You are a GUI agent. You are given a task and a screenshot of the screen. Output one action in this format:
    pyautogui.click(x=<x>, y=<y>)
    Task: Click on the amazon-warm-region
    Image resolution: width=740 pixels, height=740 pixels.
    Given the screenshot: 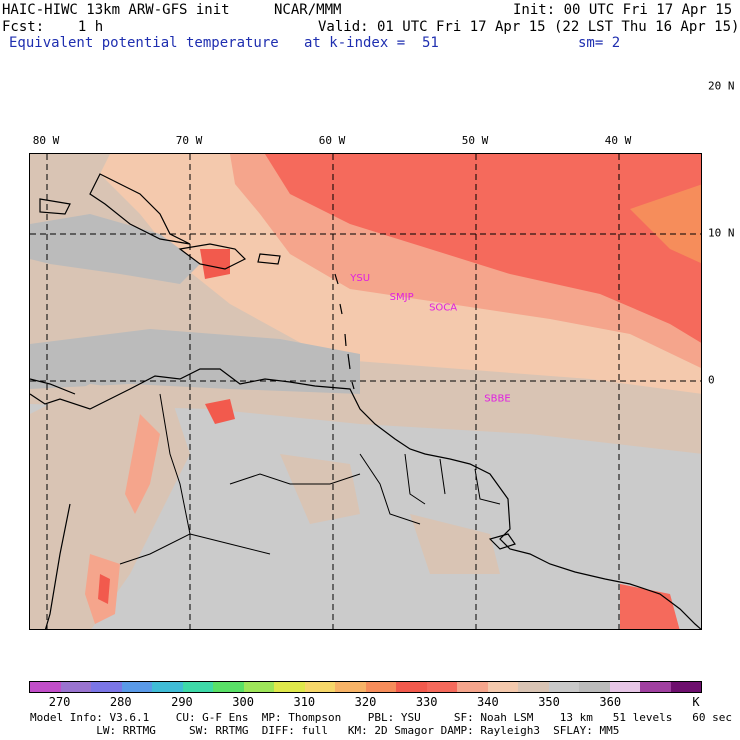 What is the action you would take?
    pyautogui.click(x=455, y=544)
    